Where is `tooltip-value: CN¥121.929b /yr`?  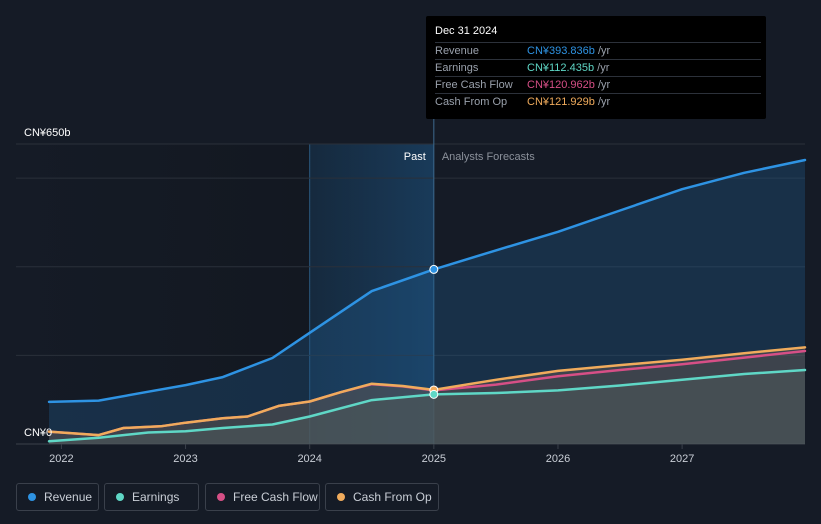 tooltip-value: CN¥121.929b /yr is located at coordinates (568, 102).